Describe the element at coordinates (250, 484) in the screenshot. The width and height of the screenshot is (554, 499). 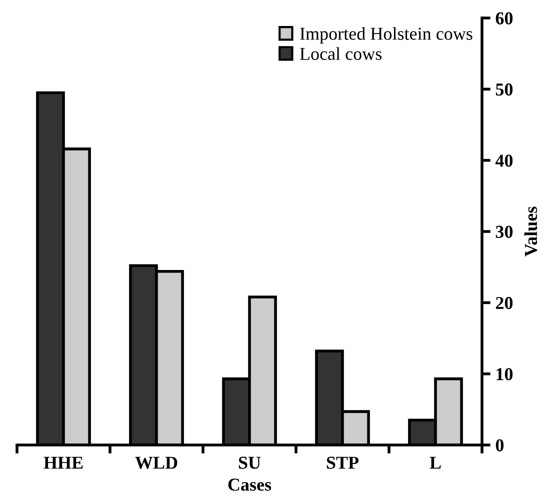
I see `x-axis-title: Cases` at that location.